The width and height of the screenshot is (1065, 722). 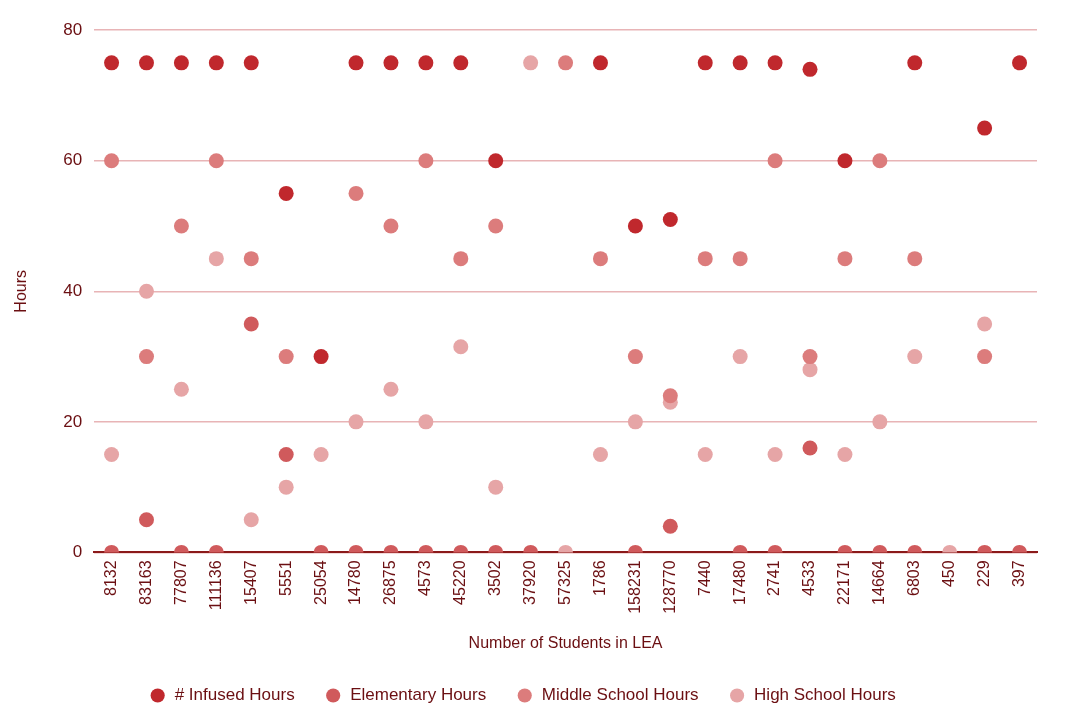 What do you see at coordinates (425, 578) in the screenshot?
I see `x-tick-label: 4573` at bounding box center [425, 578].